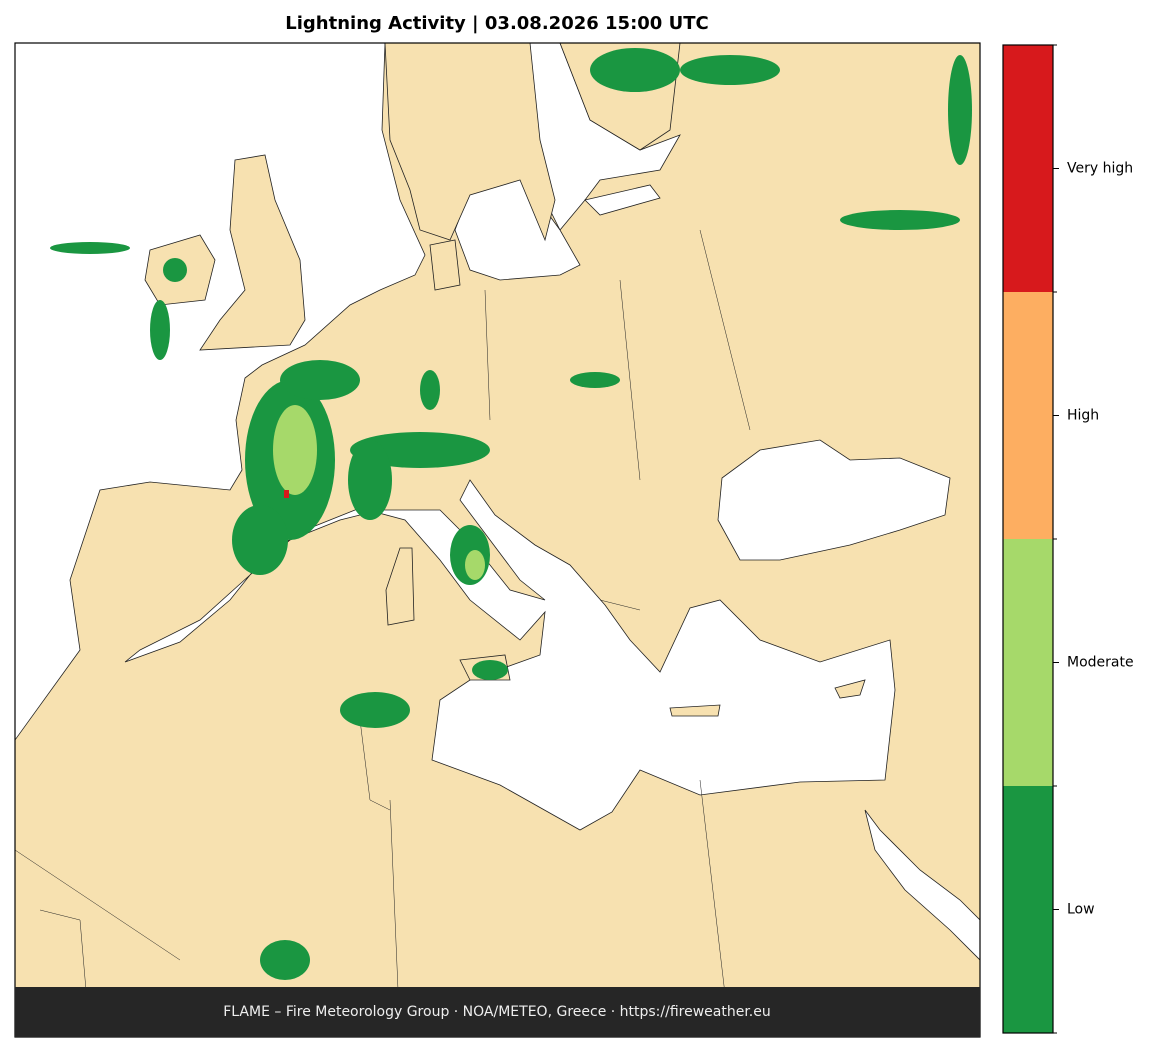  I want to click on gulf-of-finland, so click(622, 200).